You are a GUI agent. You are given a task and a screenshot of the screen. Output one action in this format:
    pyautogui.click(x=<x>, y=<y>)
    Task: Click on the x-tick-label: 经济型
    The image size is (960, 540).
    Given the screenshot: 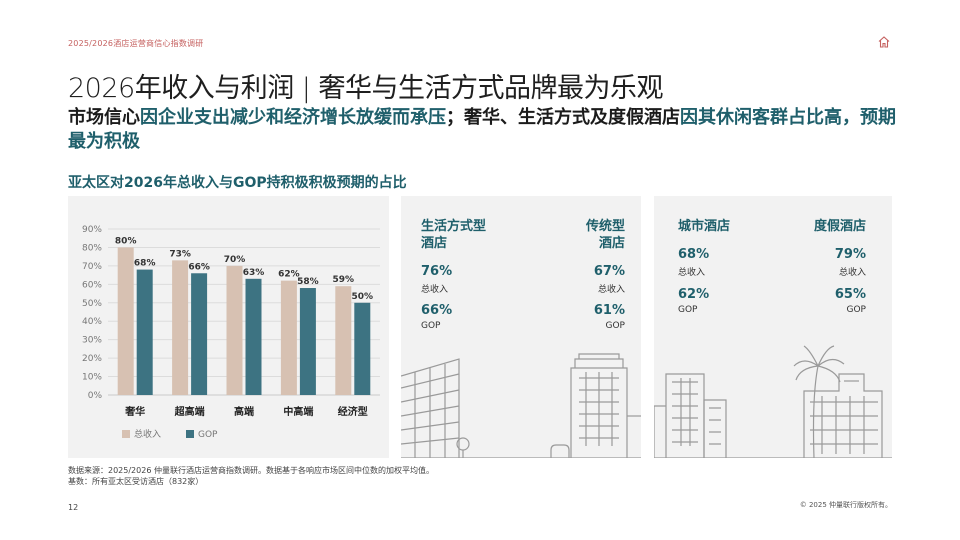 What is the action you would take?
    pyautogui.click(x=353, y=411)
    